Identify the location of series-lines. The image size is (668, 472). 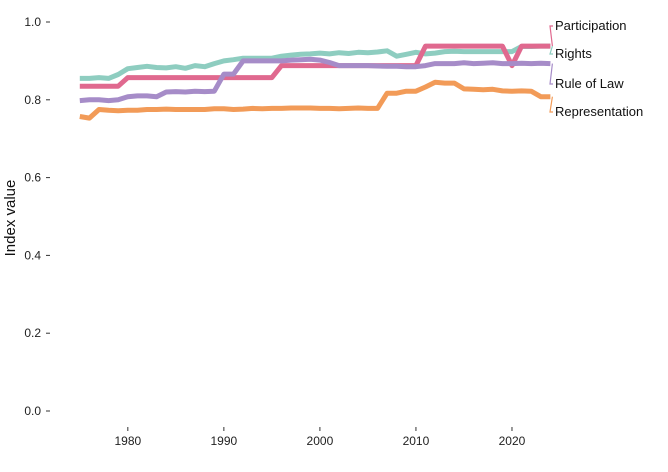
(315, 82).